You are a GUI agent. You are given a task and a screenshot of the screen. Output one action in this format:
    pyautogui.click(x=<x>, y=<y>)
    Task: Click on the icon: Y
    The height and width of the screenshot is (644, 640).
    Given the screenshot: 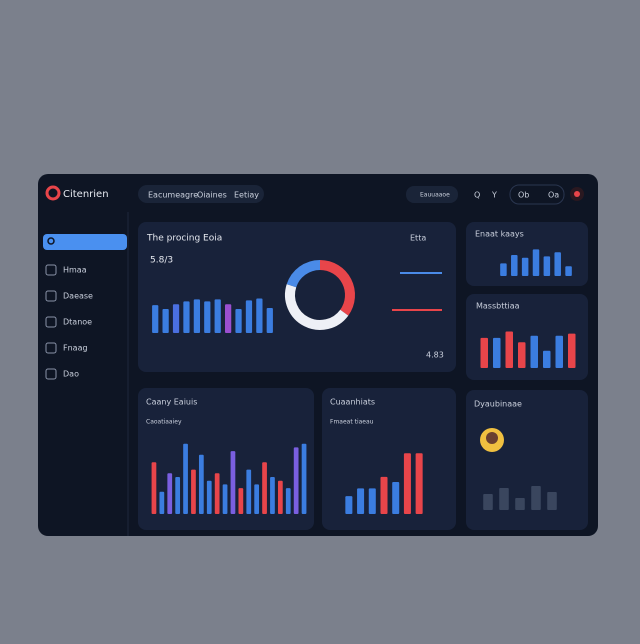 What is the action you would take?
    pyautogui.click(x=494, y=195)
    